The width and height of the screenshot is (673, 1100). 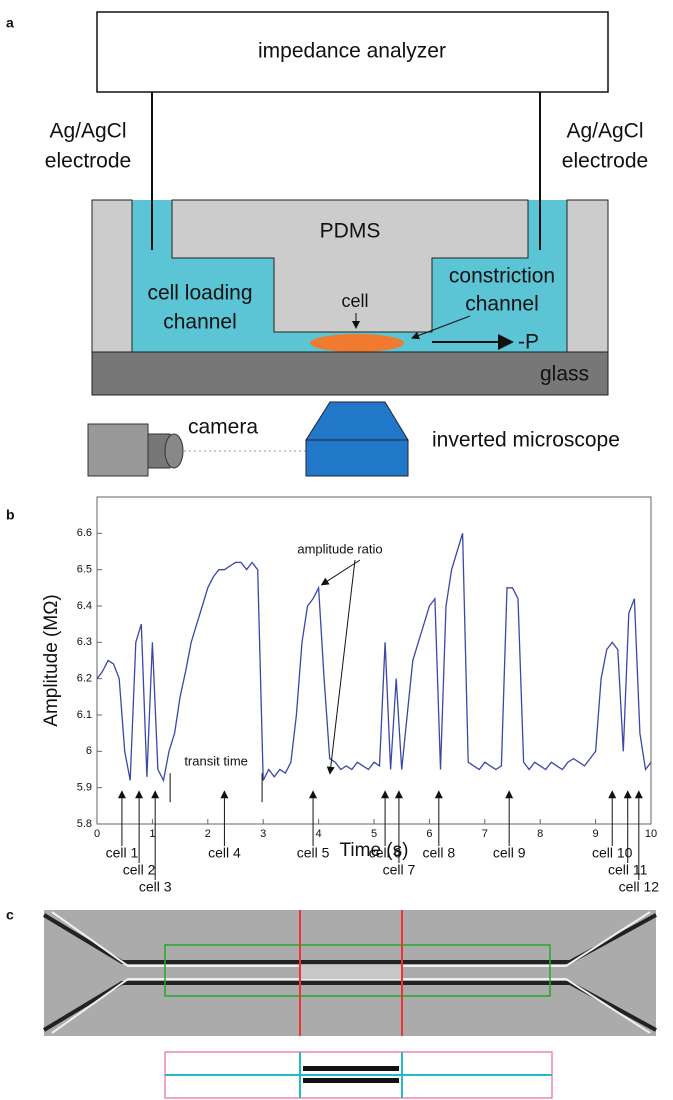 I want to click on y-tick-label: 6.2, so click(x=84, y=679).